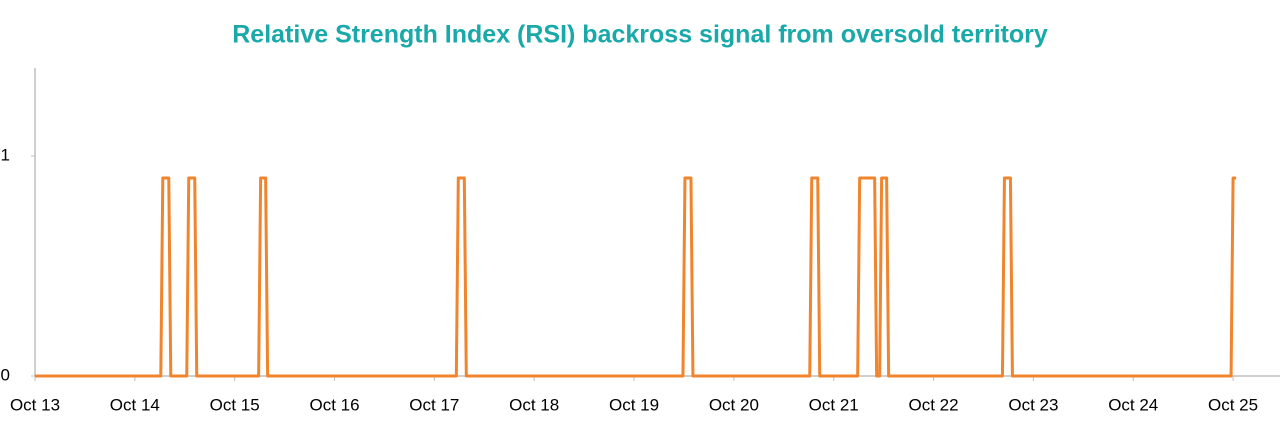 Image resolution: width=1280 pixels, height=439 pixels. I want to click on x-tick-label: Oct 25, so click(1233, 404).